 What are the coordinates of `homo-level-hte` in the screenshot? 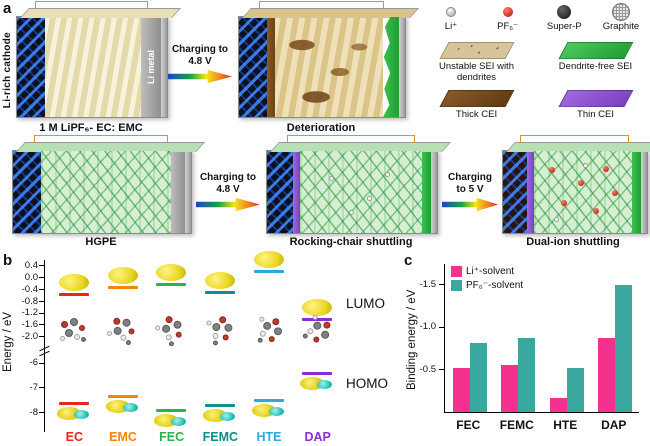 It's located at (268, 401).